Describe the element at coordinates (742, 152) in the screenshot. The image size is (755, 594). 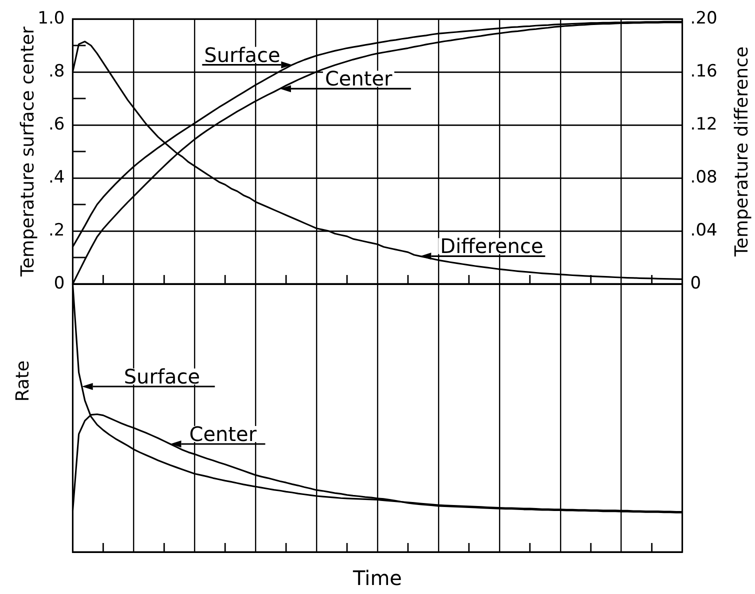
I see `y2-axis-title: Temperature difference` at that location.